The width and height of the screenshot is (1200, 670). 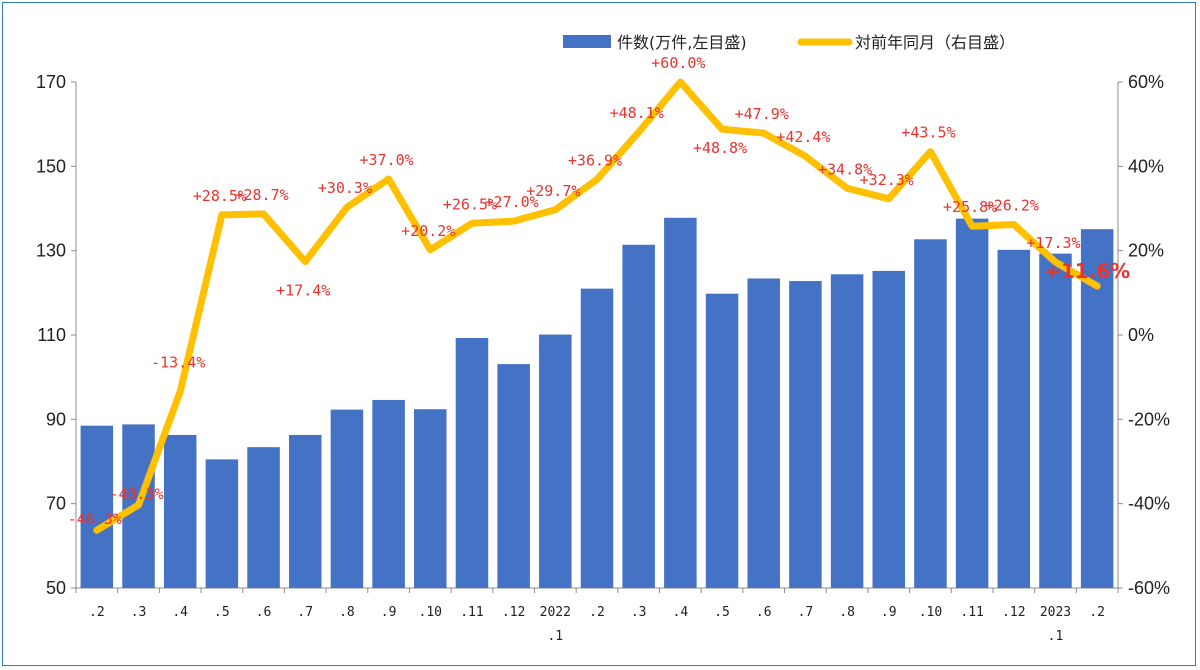 What do you see at coordinates (678, 63) in the screenshot?
I see `data-label: +60.0%` at bounding box center [678, 63].